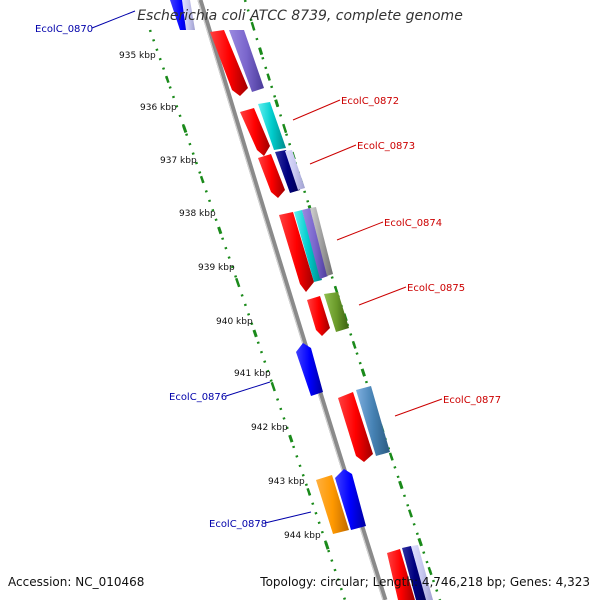 This screenshot has width=600, height=600. I want to click on gene-red-a, so click(229, 63).